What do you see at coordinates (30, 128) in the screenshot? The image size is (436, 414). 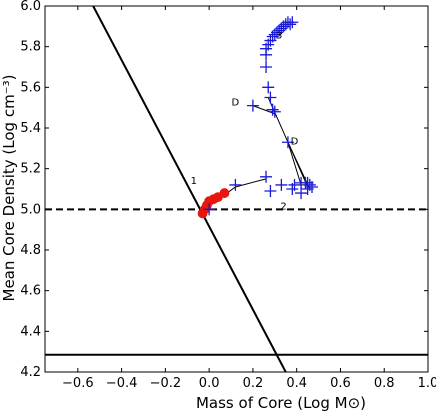 I see `y-tick-label: 5.4` at bounding box center [30, 128].